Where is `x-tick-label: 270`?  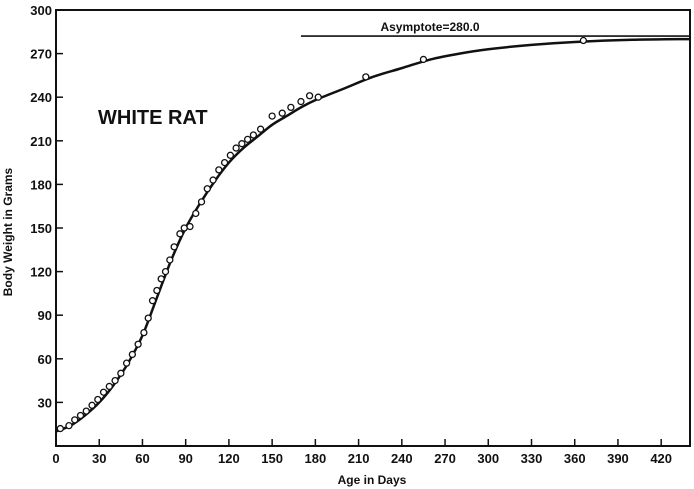 x-tick-label: 270 is located at coordinates (445, 458).